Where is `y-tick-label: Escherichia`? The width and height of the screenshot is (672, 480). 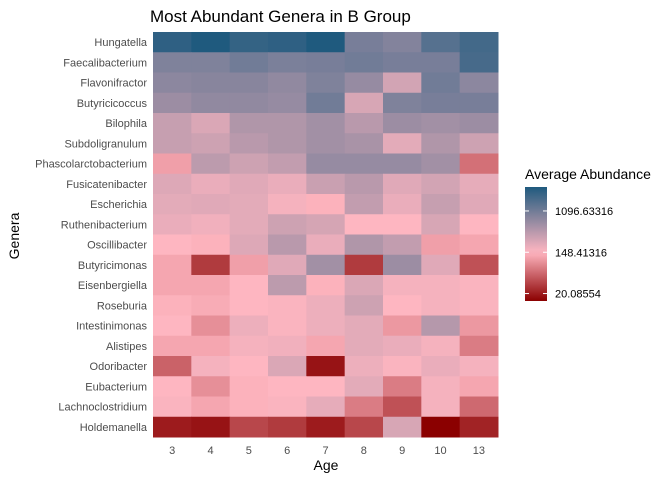
y-tick-label: Escherichia is located at coordinates (119, 205).